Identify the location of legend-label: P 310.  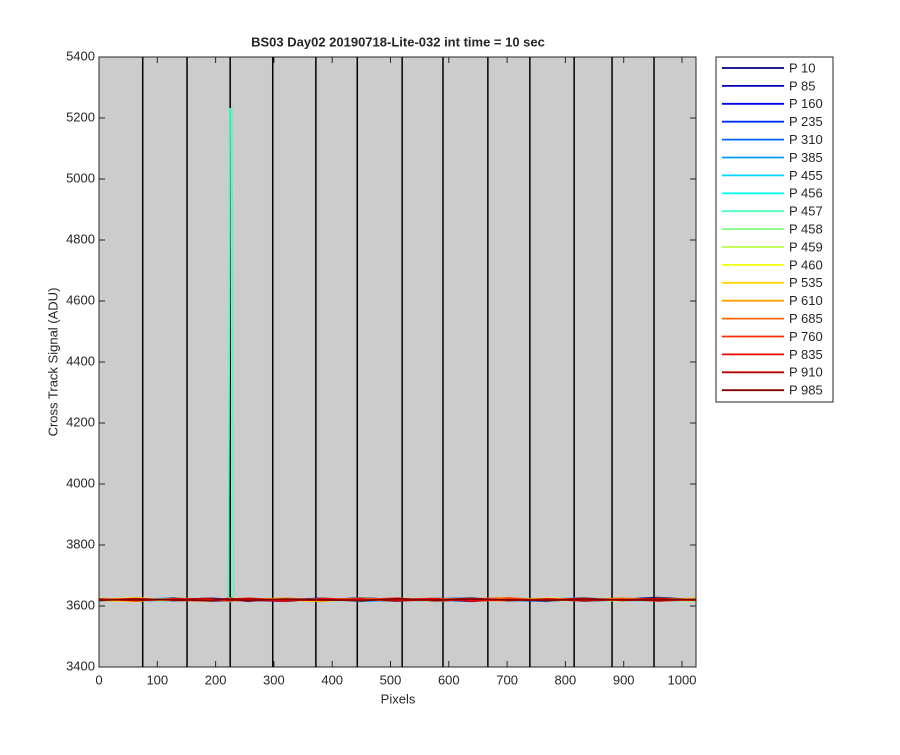
(806, 139).